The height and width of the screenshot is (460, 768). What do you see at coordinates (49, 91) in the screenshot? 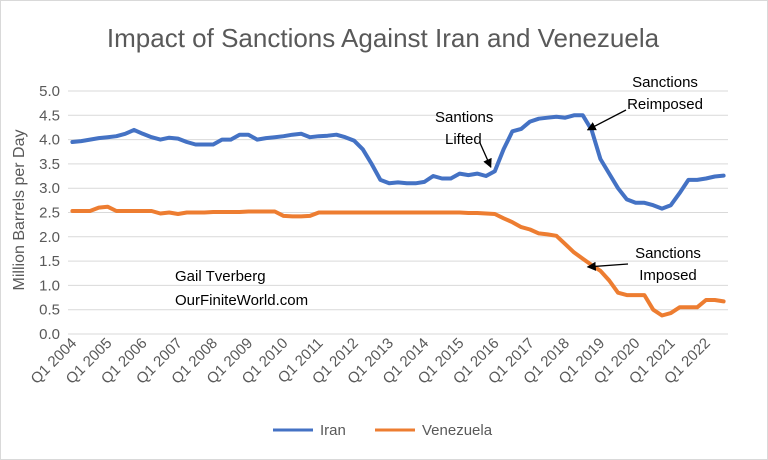
I see `y-tick-label: 5.0` at bounding box center [49, 91].